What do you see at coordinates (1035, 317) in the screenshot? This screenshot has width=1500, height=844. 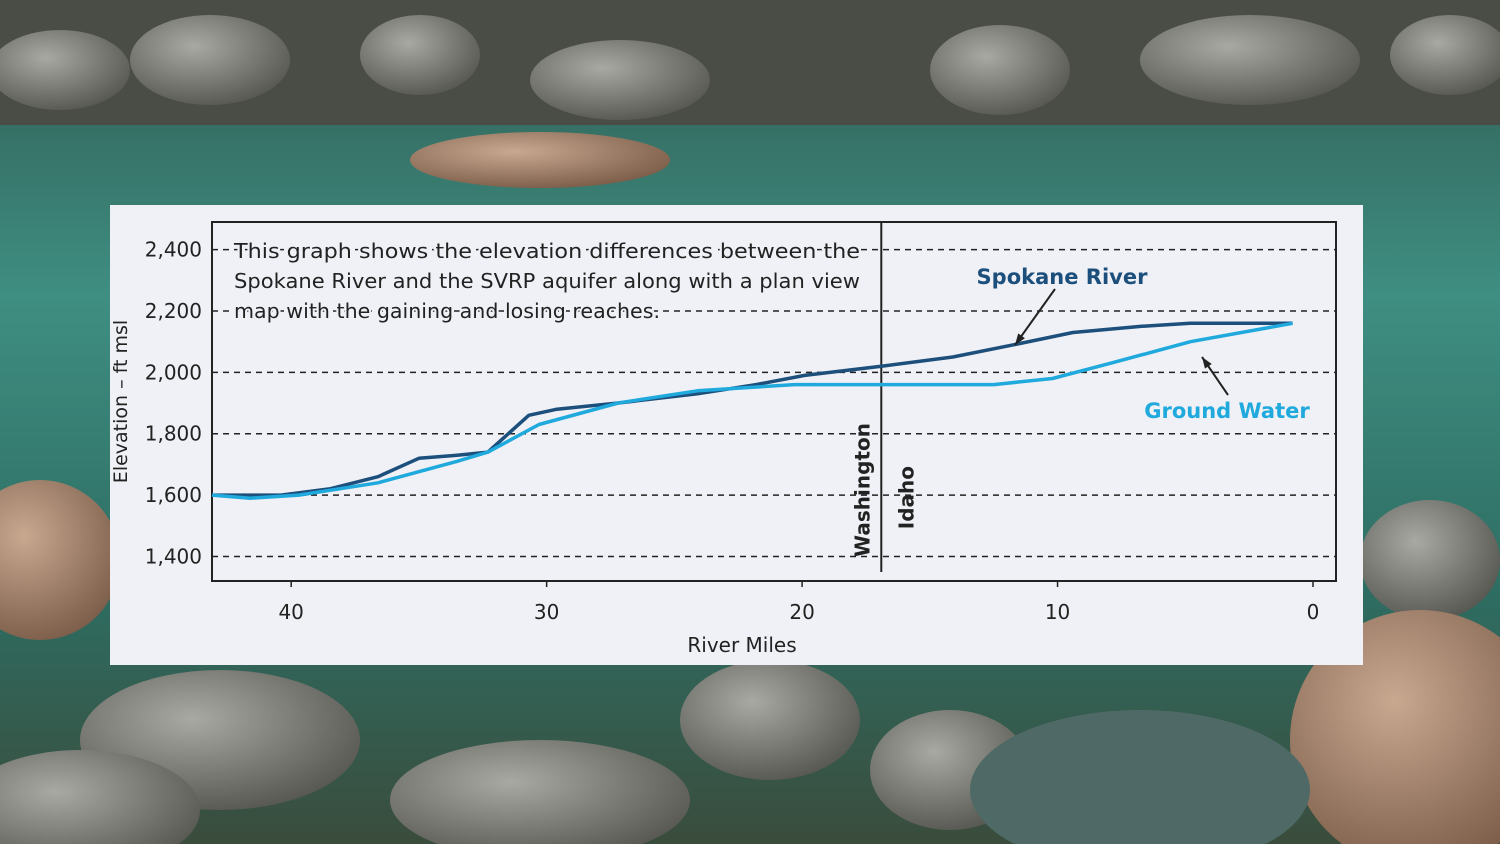 I see `series-pointer` at bounding box center [1035, 317].